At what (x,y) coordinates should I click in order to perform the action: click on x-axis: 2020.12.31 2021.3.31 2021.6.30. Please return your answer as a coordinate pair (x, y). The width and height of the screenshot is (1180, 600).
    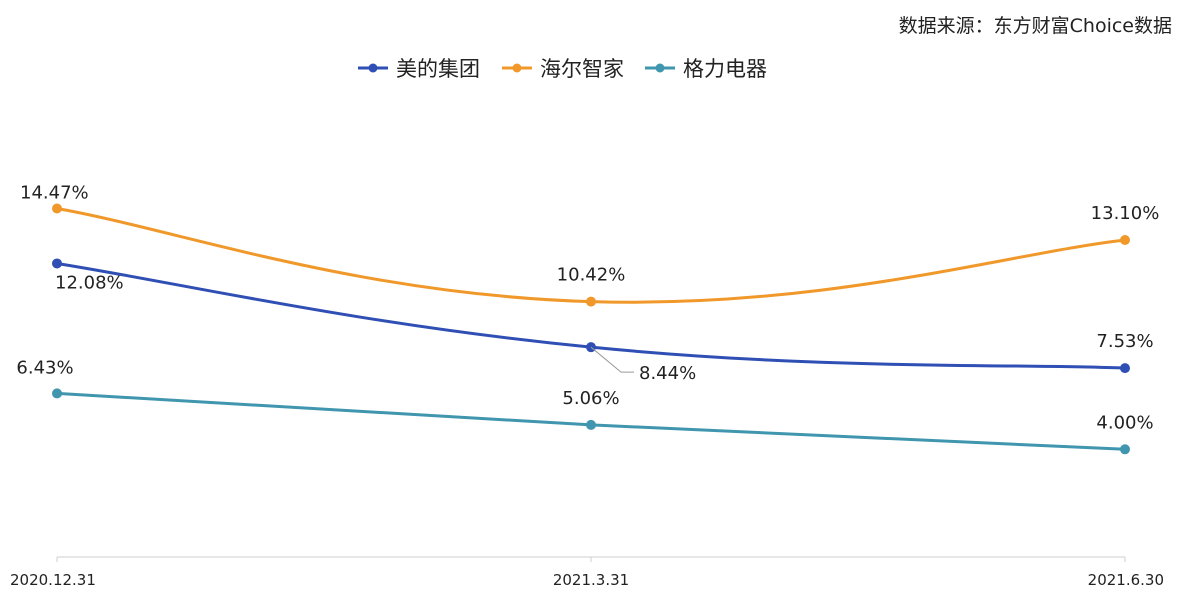
    Looking at the image, I should click on (587, 572).